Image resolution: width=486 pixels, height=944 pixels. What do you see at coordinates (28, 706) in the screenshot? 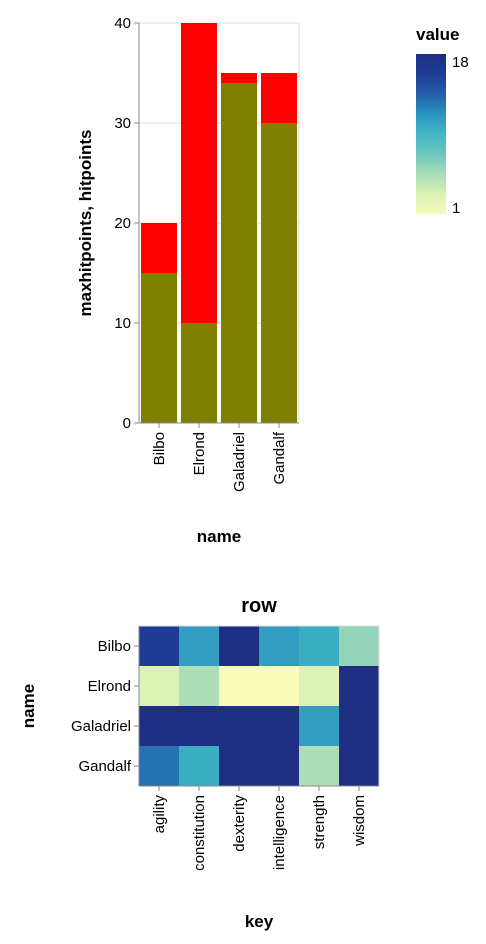
I see `heatmap-y-axis-title: name` at bounding box center [28, 706].